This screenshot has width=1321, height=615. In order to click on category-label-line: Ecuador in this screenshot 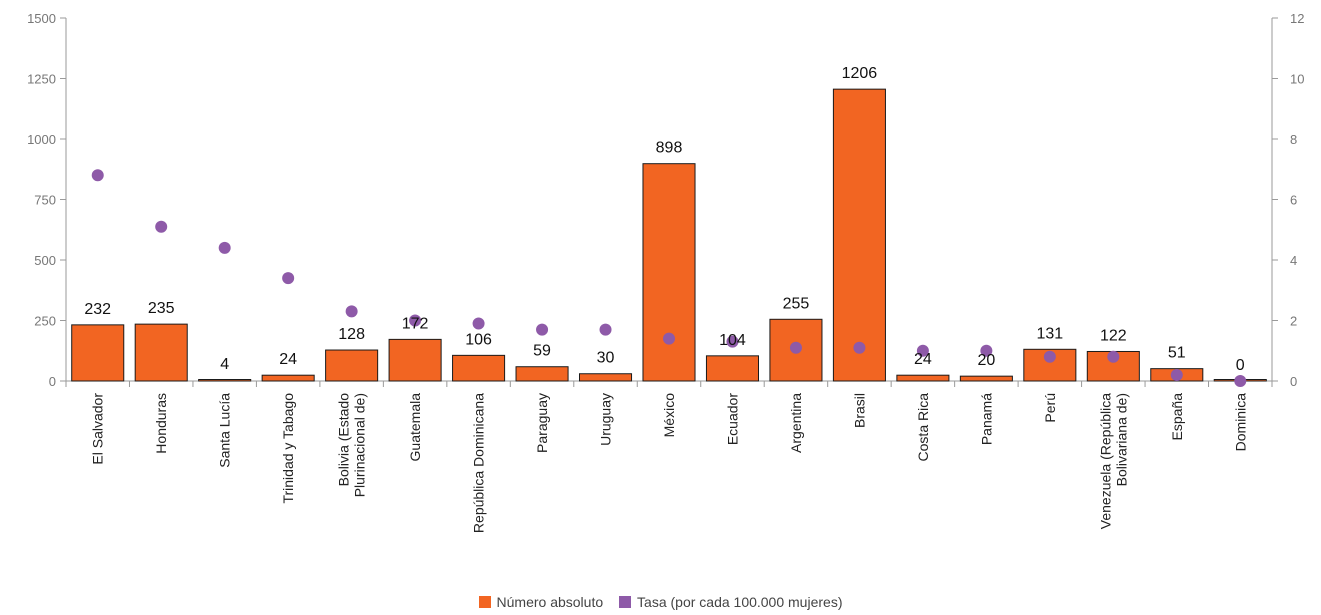, I will do `click(732, 419)`.